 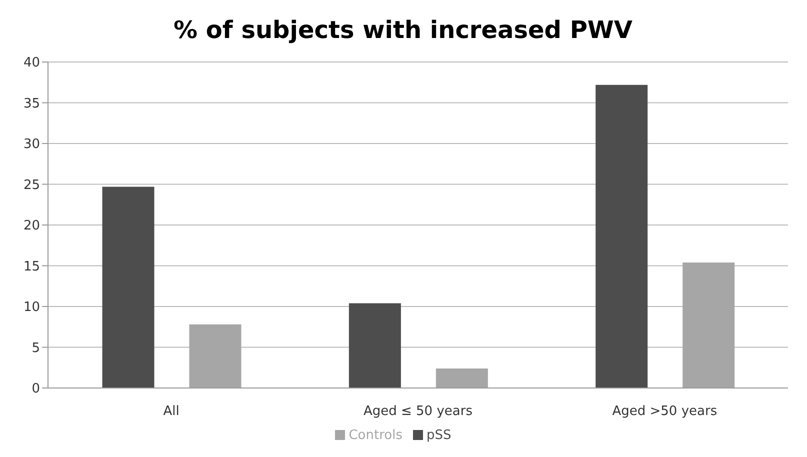 I want to click on legend-label: pSS, so click(x=439, y=435).